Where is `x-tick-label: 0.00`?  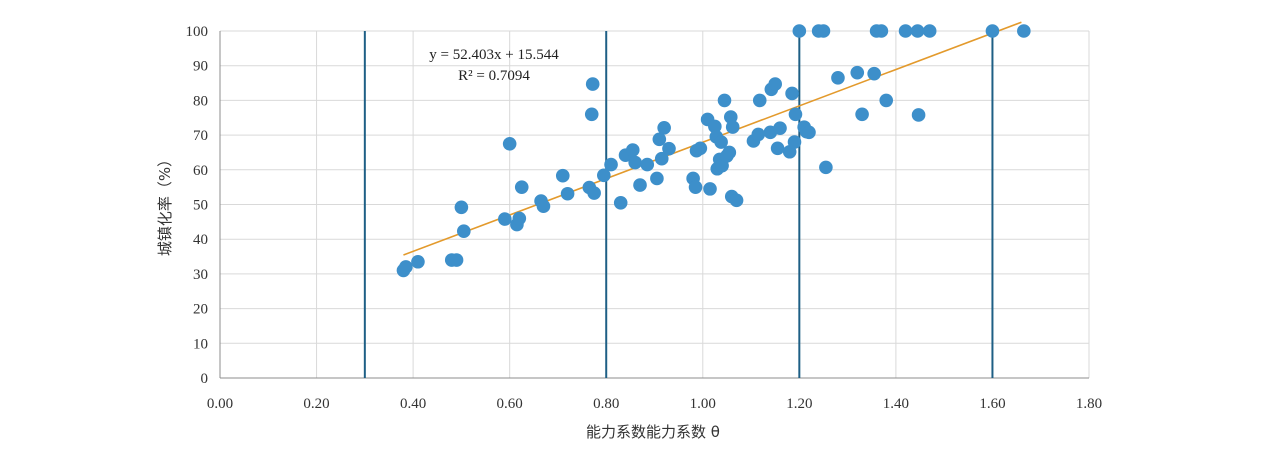
x-tick-label: 0.00 is located at coordinates (220, 404).